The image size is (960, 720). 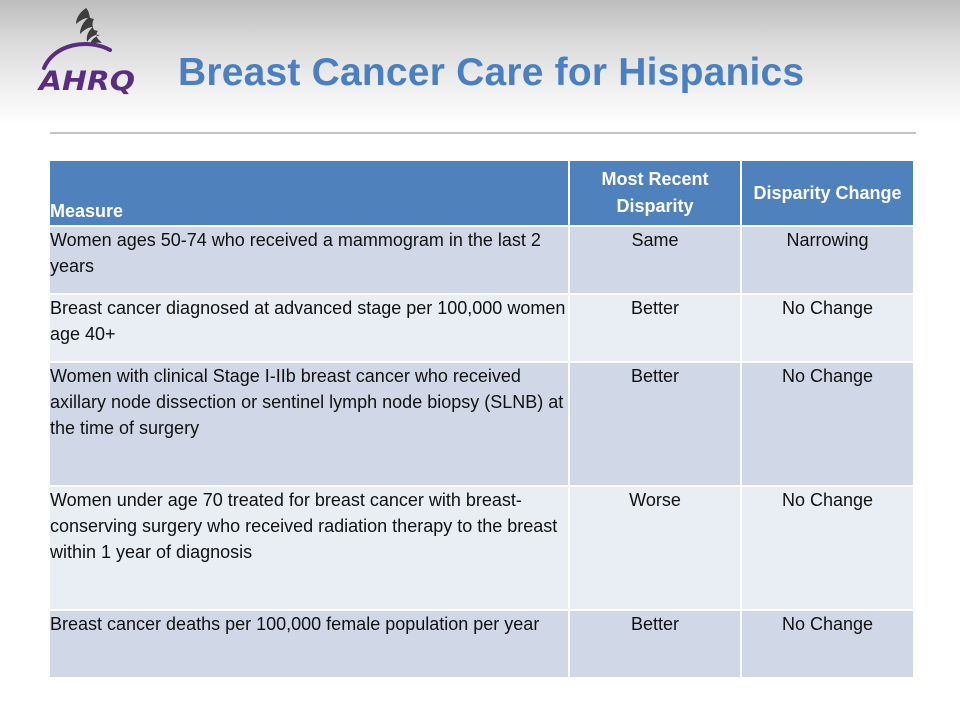 What do you see at coordinates (483, 133) in the screenshot?
I see `title-divider` at bounding box center [483, 133].